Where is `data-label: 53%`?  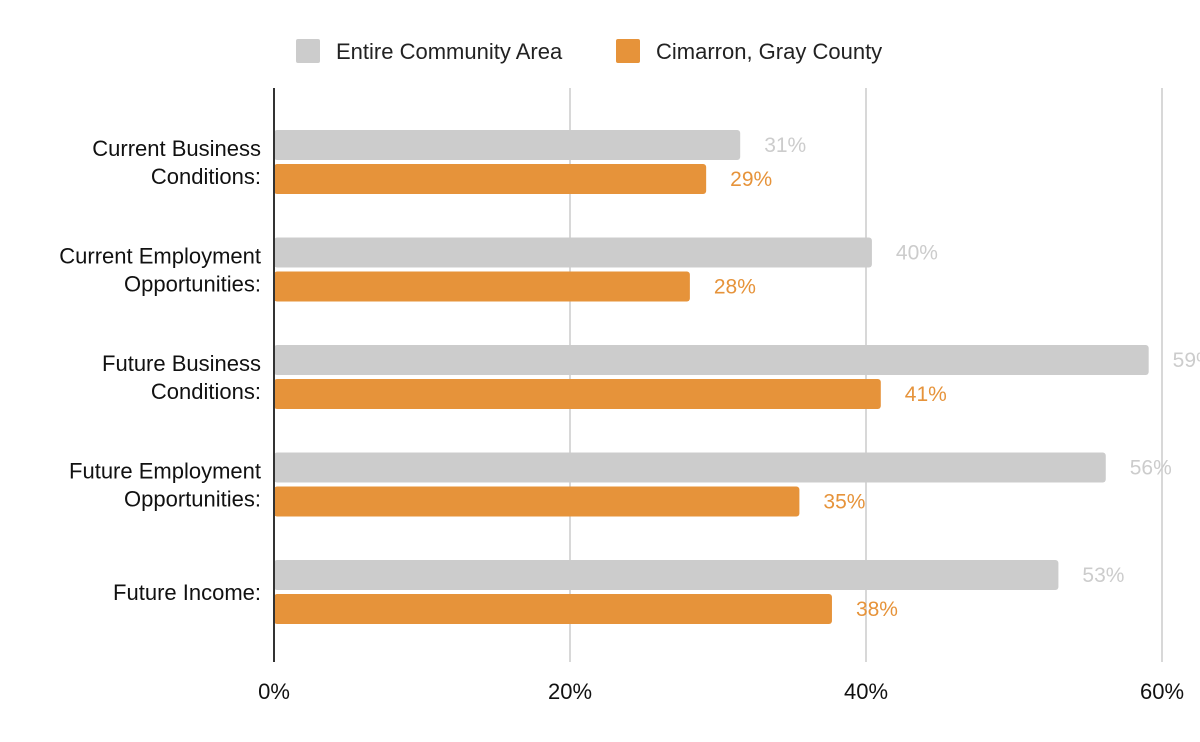 data-label: 53% is located at coordinates (1103, 575).